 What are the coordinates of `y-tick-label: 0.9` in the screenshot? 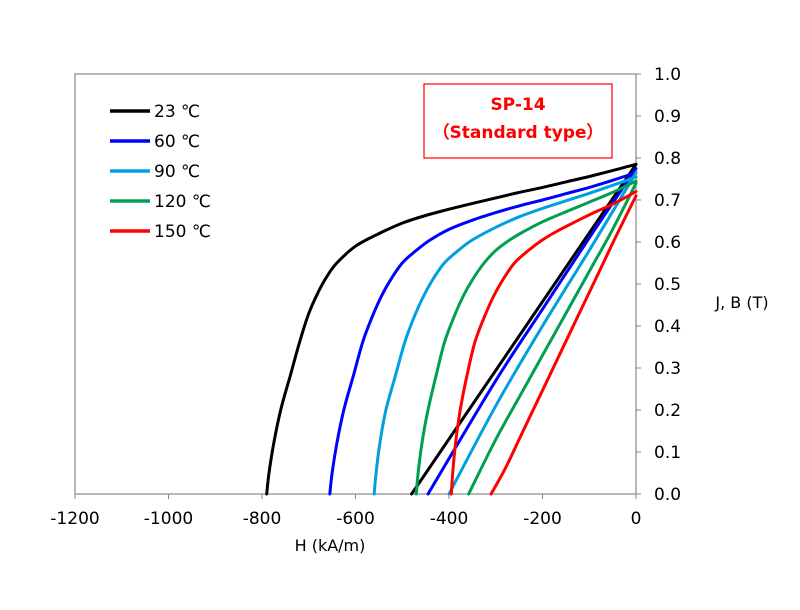 It's located at (667, 117).